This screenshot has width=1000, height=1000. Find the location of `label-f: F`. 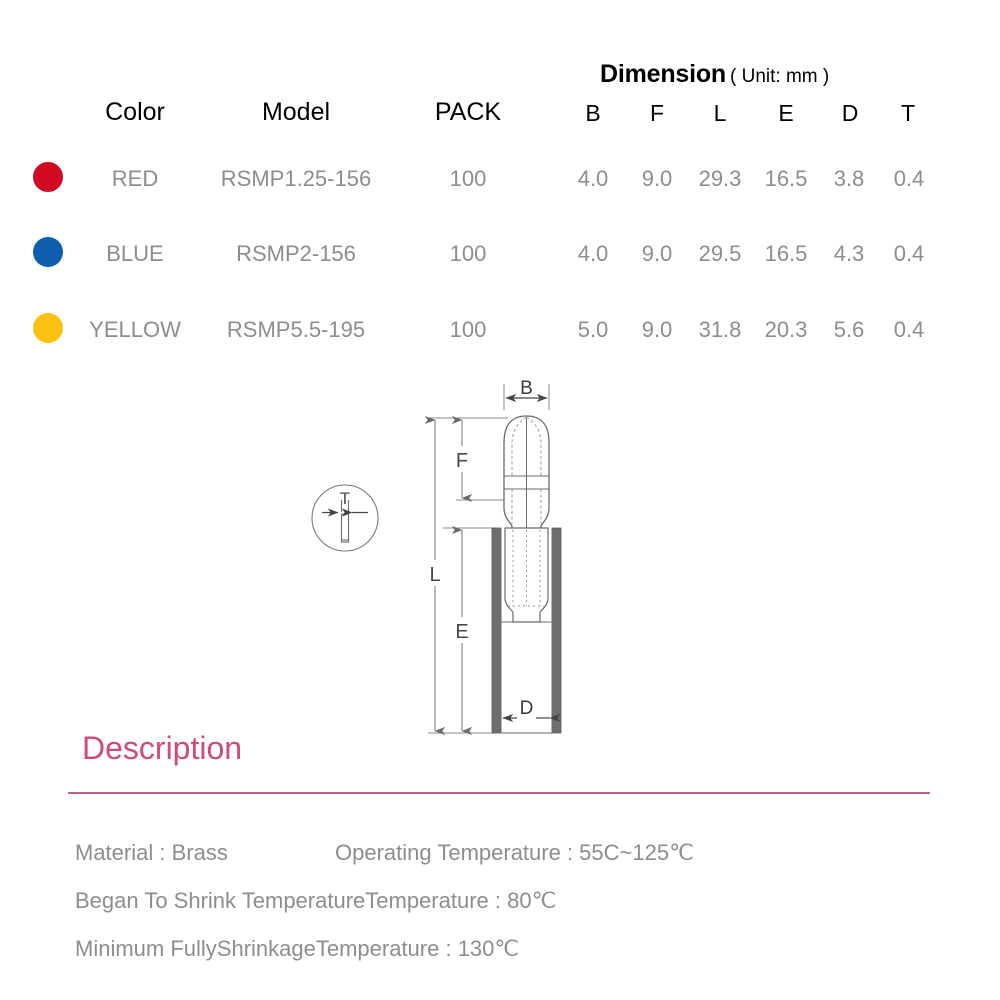

label-f: F is located at coordinates (462, 461).